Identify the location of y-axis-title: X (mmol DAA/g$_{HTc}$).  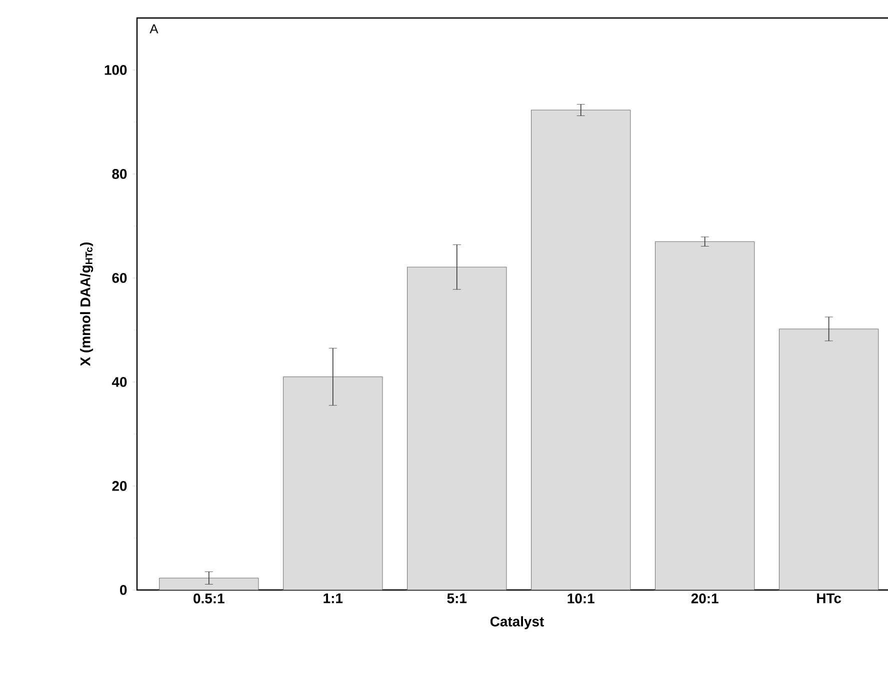
(87, 304).